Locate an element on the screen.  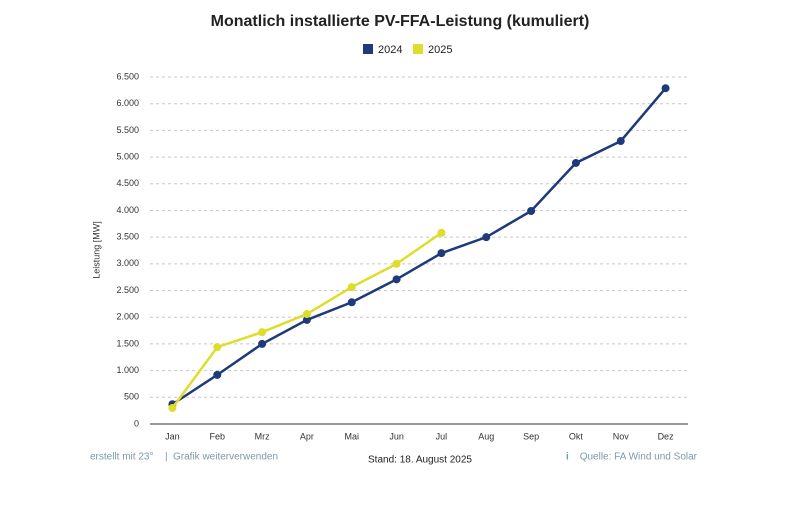
x-tick-label: Jan is located at coordinates (172, 436).